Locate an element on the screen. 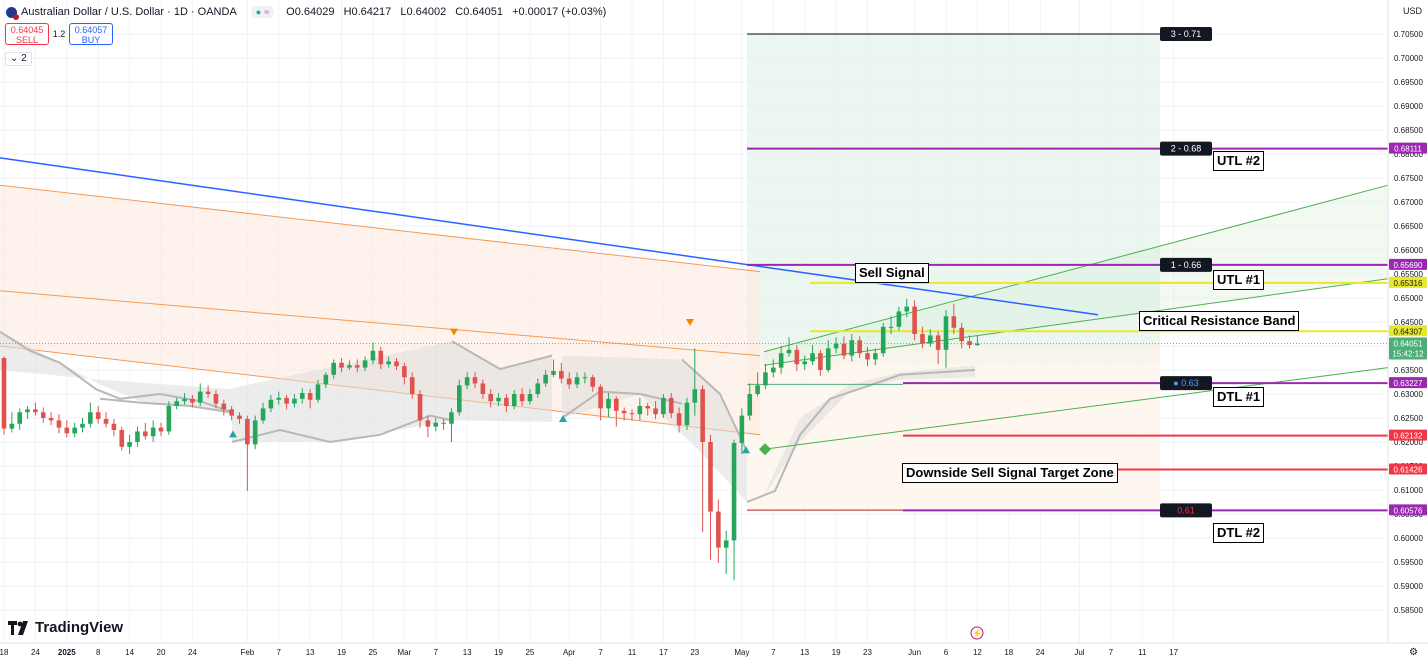  price-tick-label: 0.69000 is located at coordinates (1408, 106).